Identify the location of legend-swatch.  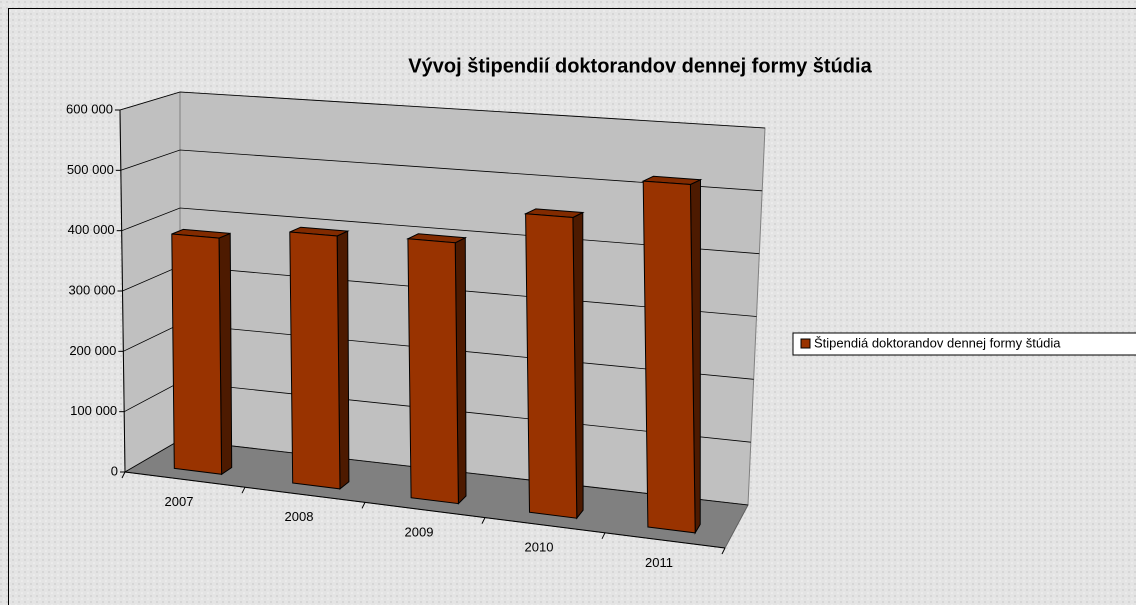
(805, 343).